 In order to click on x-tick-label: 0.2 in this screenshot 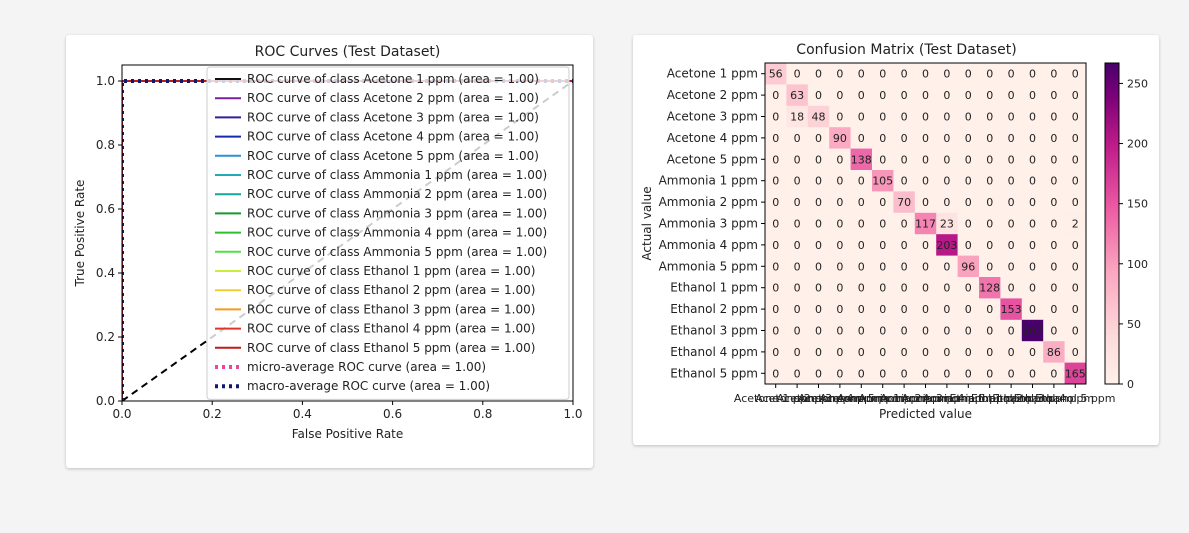, I will do `click(212, 414)`.